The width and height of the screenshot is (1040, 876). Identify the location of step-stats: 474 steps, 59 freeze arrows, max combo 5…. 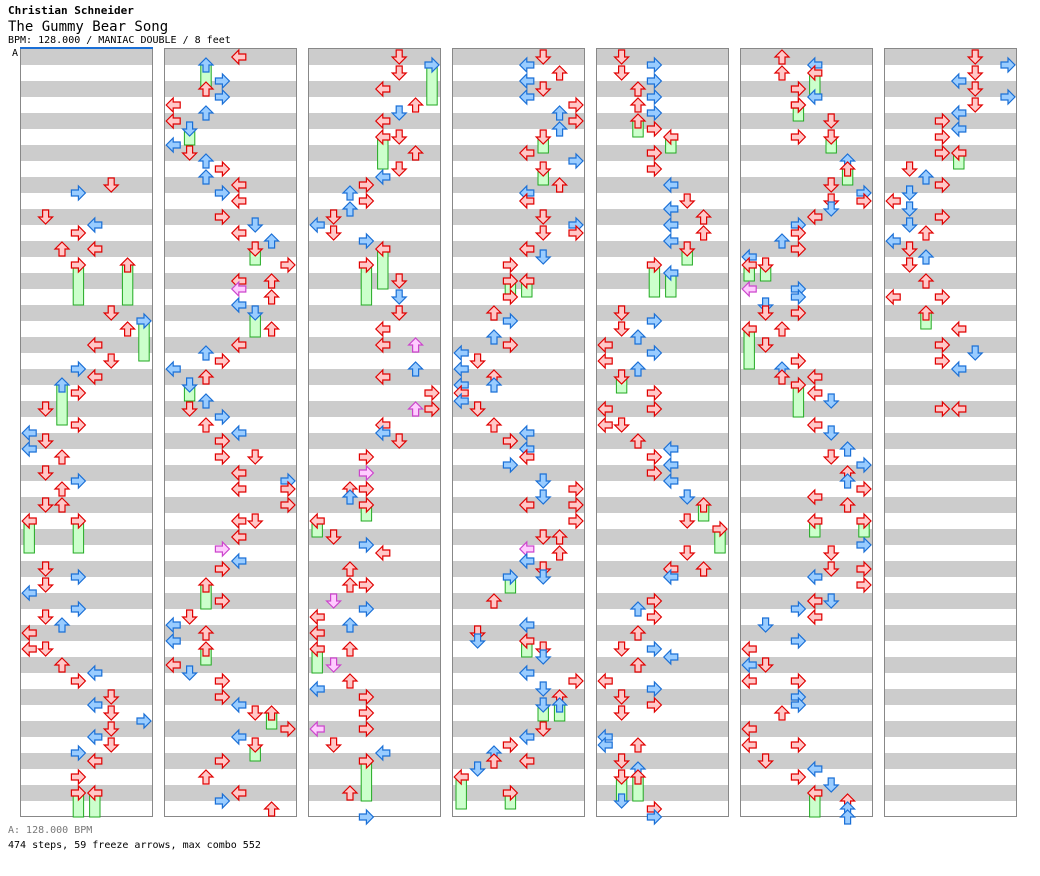
(134, 845).